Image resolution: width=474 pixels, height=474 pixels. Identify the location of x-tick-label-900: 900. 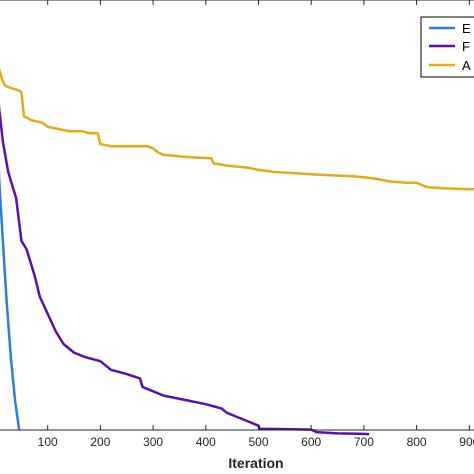
(466, 442).